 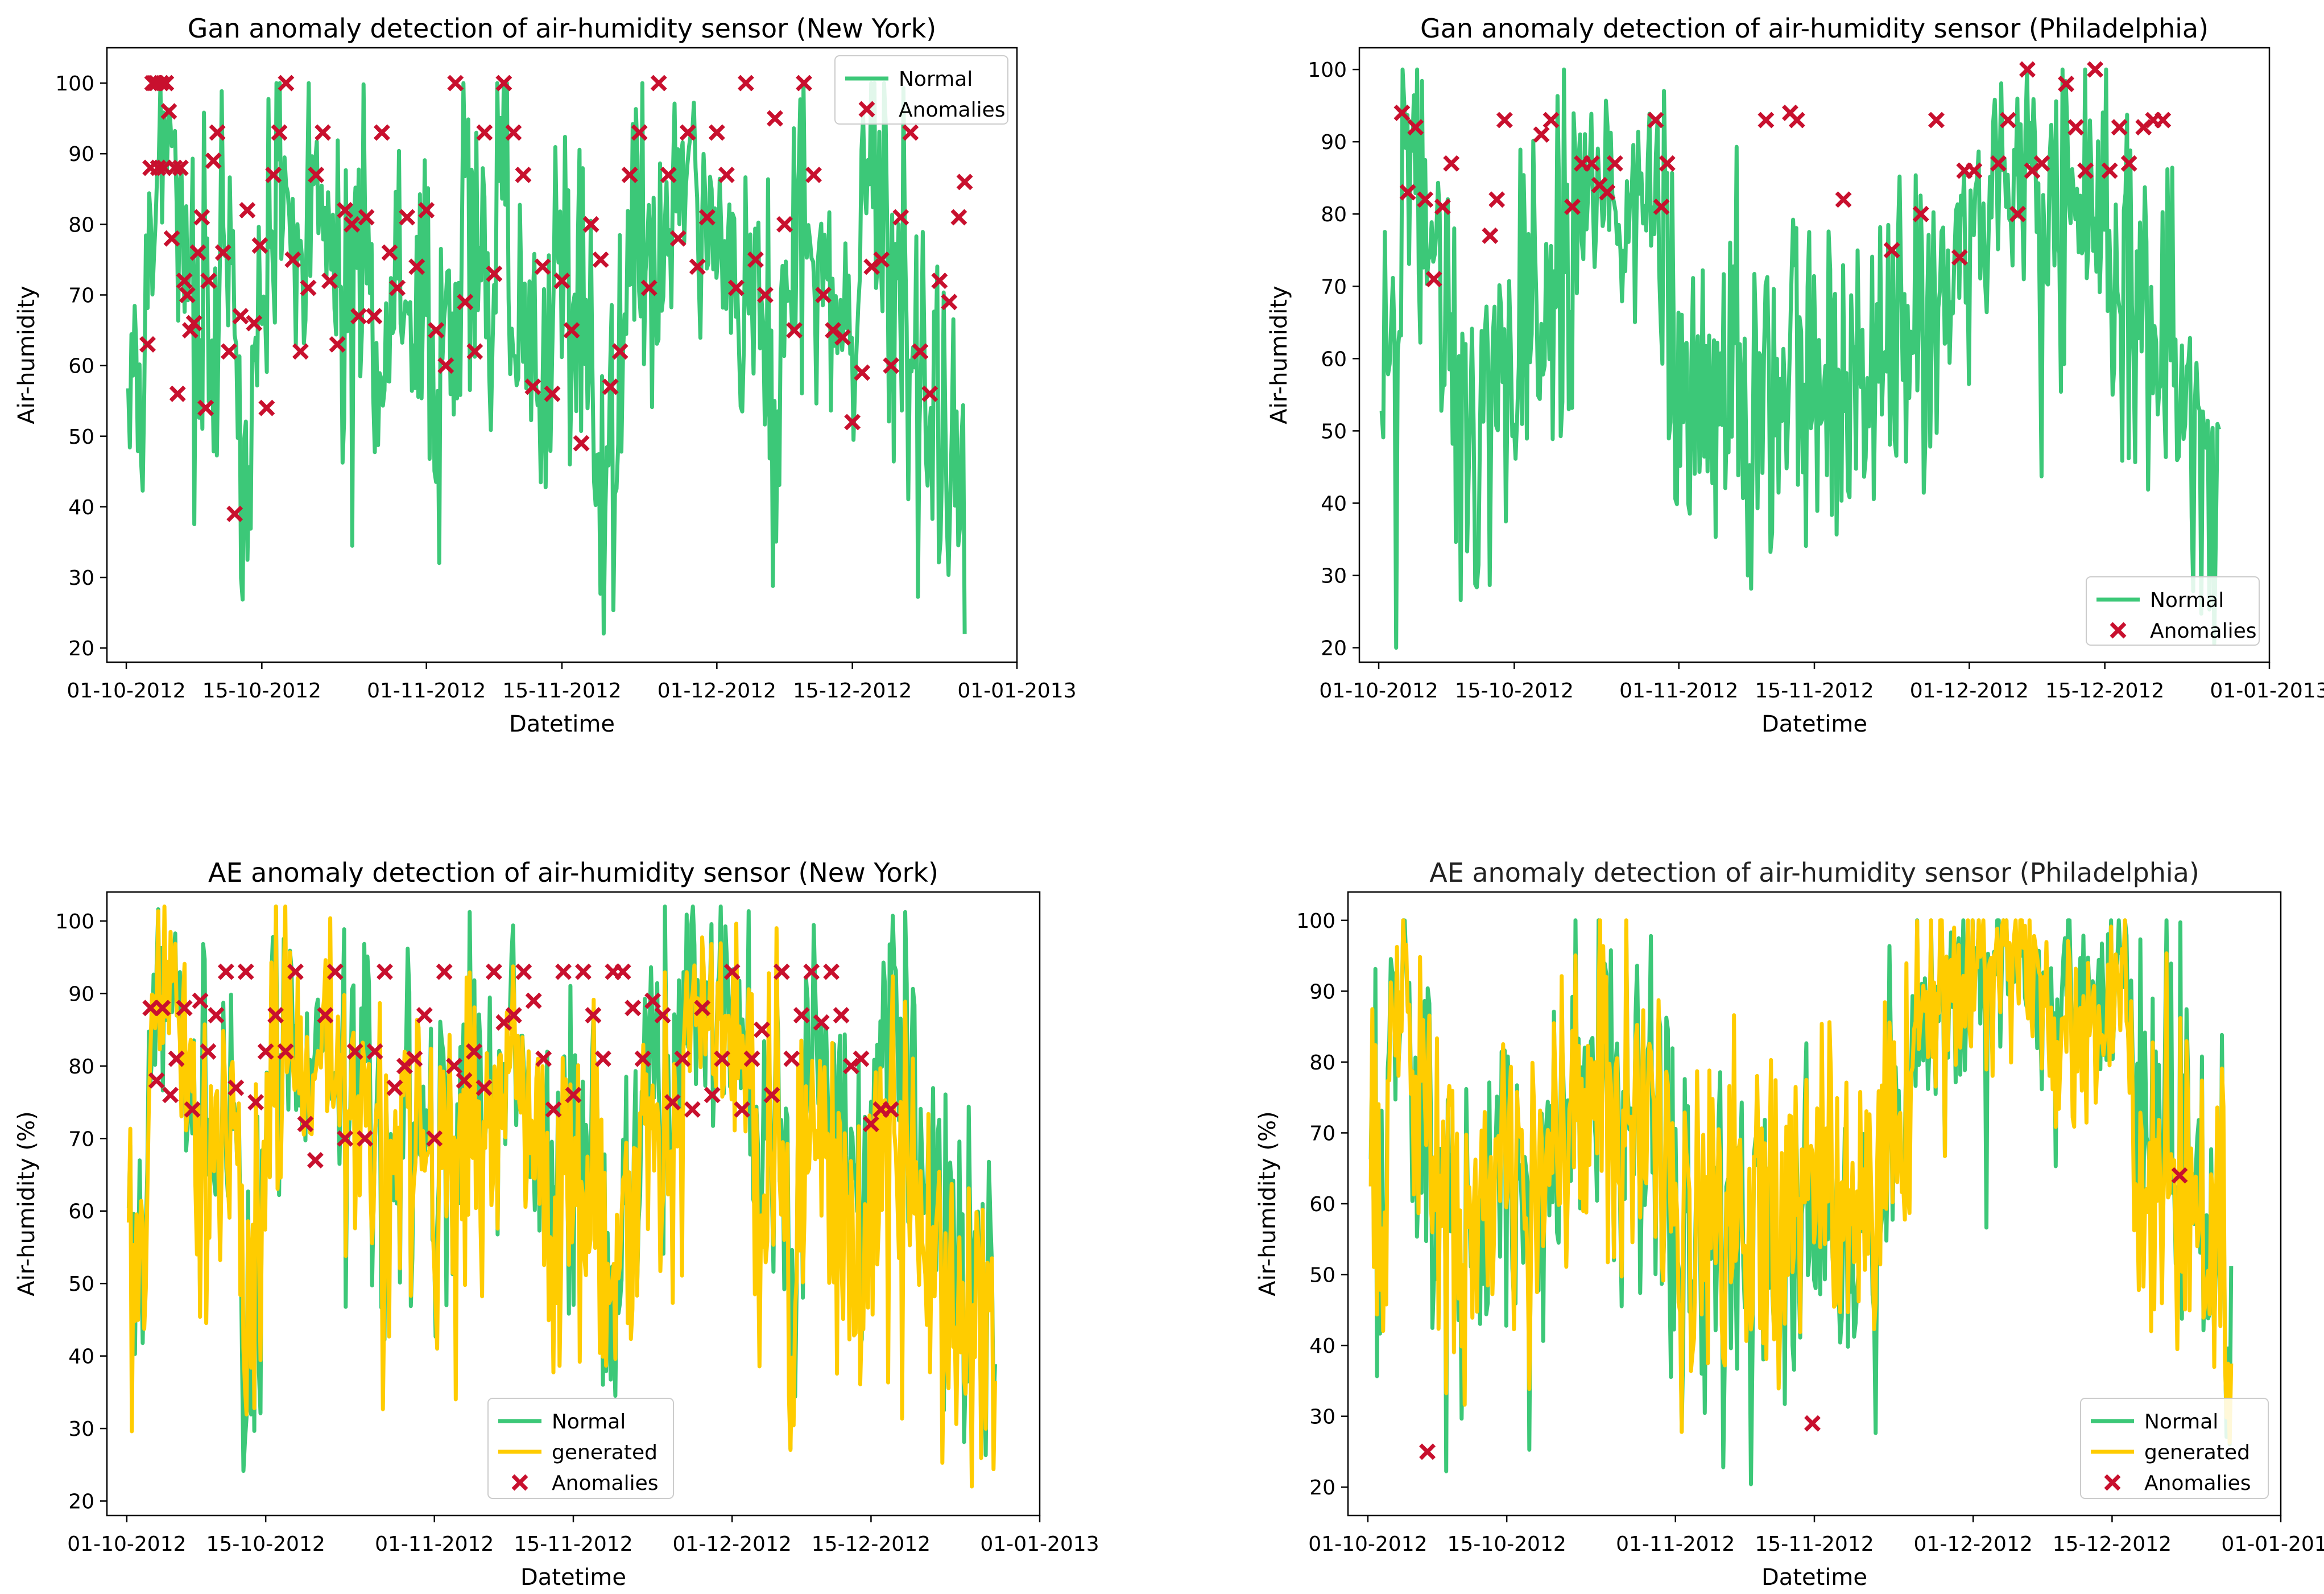 What do you see at coordinates (866, 110) in the screenshot?
I see `legend-marker-anomalies` at bounding box center [866, 110].